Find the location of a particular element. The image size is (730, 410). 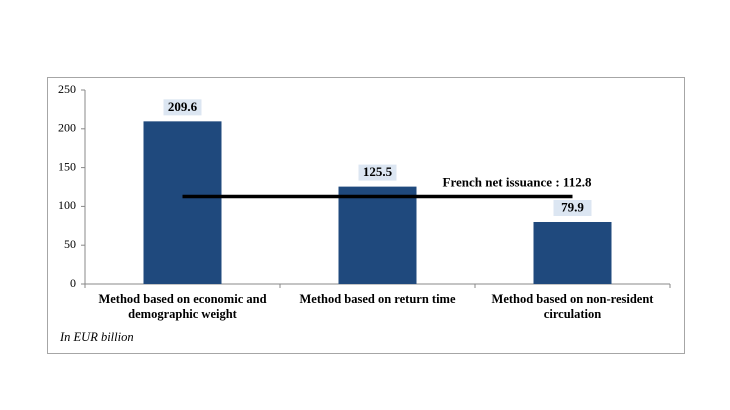

y-tick-label: 0 is located at coordinates (73, 283).